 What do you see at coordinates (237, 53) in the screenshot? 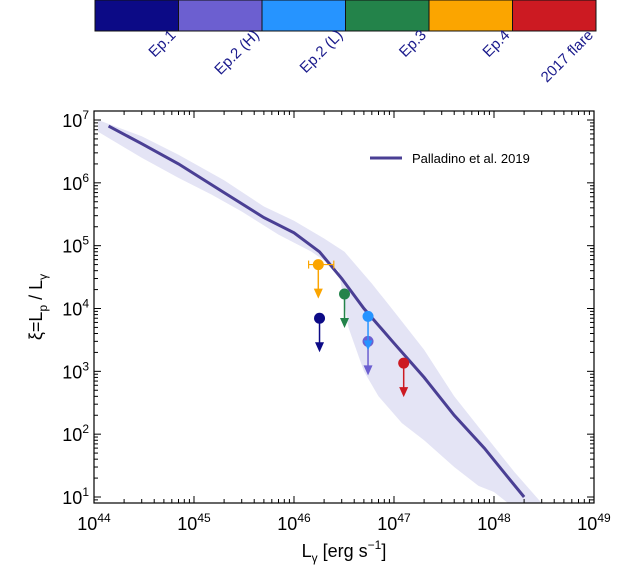
I see `color-key-label: Ep.2 (H)` at bounding box center [237, 53].